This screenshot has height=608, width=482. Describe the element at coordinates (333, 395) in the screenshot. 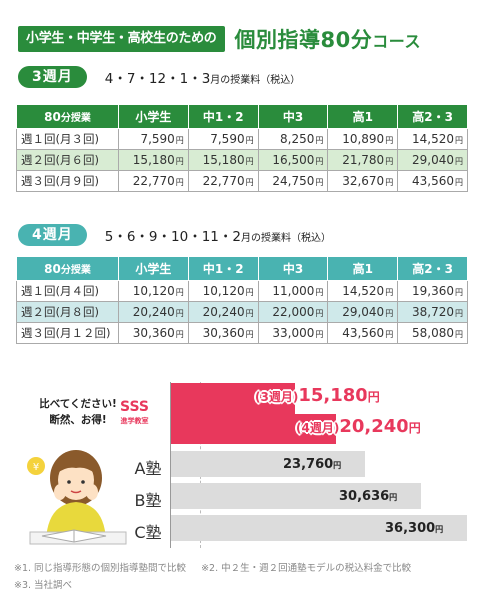

I see `sss-bar-value: 15,180` at that location.